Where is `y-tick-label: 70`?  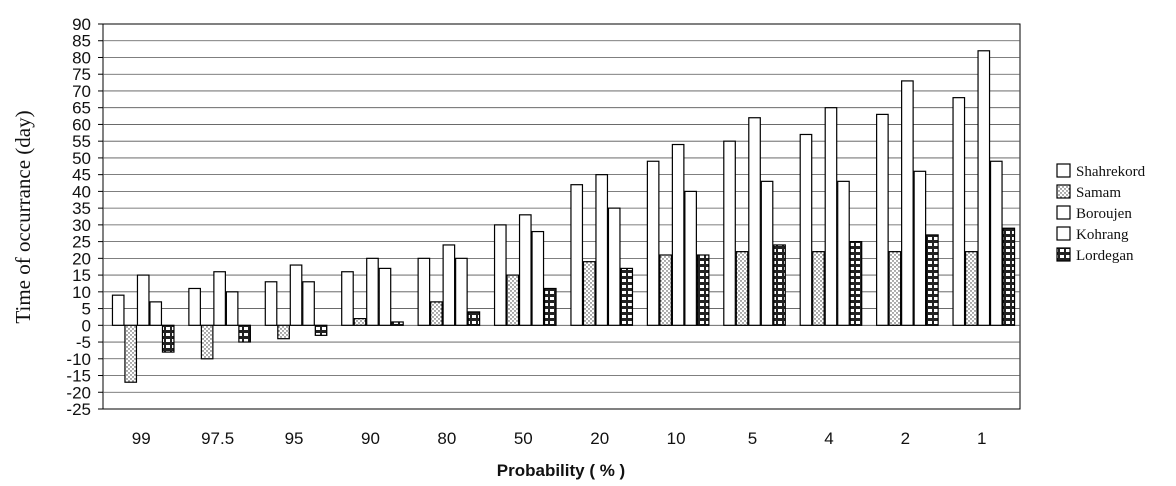
y-tick-label: 70 is located at coordinates (81, 91).